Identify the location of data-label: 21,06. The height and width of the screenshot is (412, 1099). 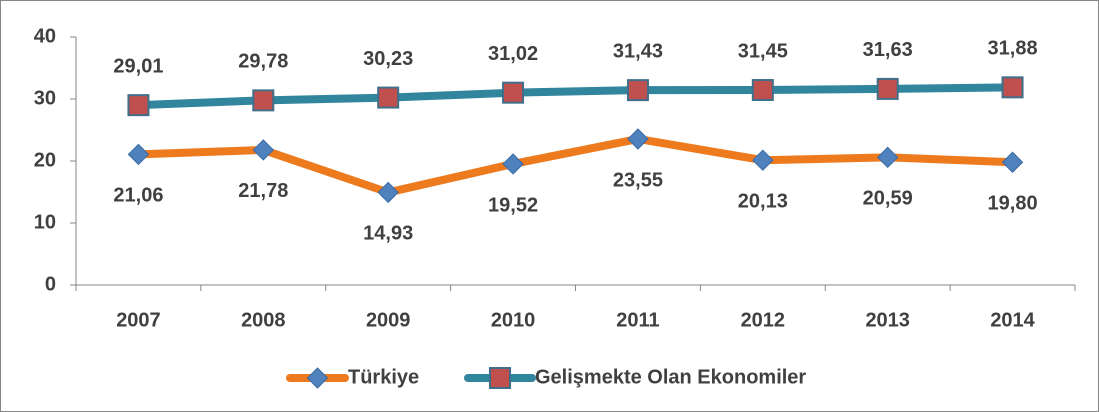
(138, 196).